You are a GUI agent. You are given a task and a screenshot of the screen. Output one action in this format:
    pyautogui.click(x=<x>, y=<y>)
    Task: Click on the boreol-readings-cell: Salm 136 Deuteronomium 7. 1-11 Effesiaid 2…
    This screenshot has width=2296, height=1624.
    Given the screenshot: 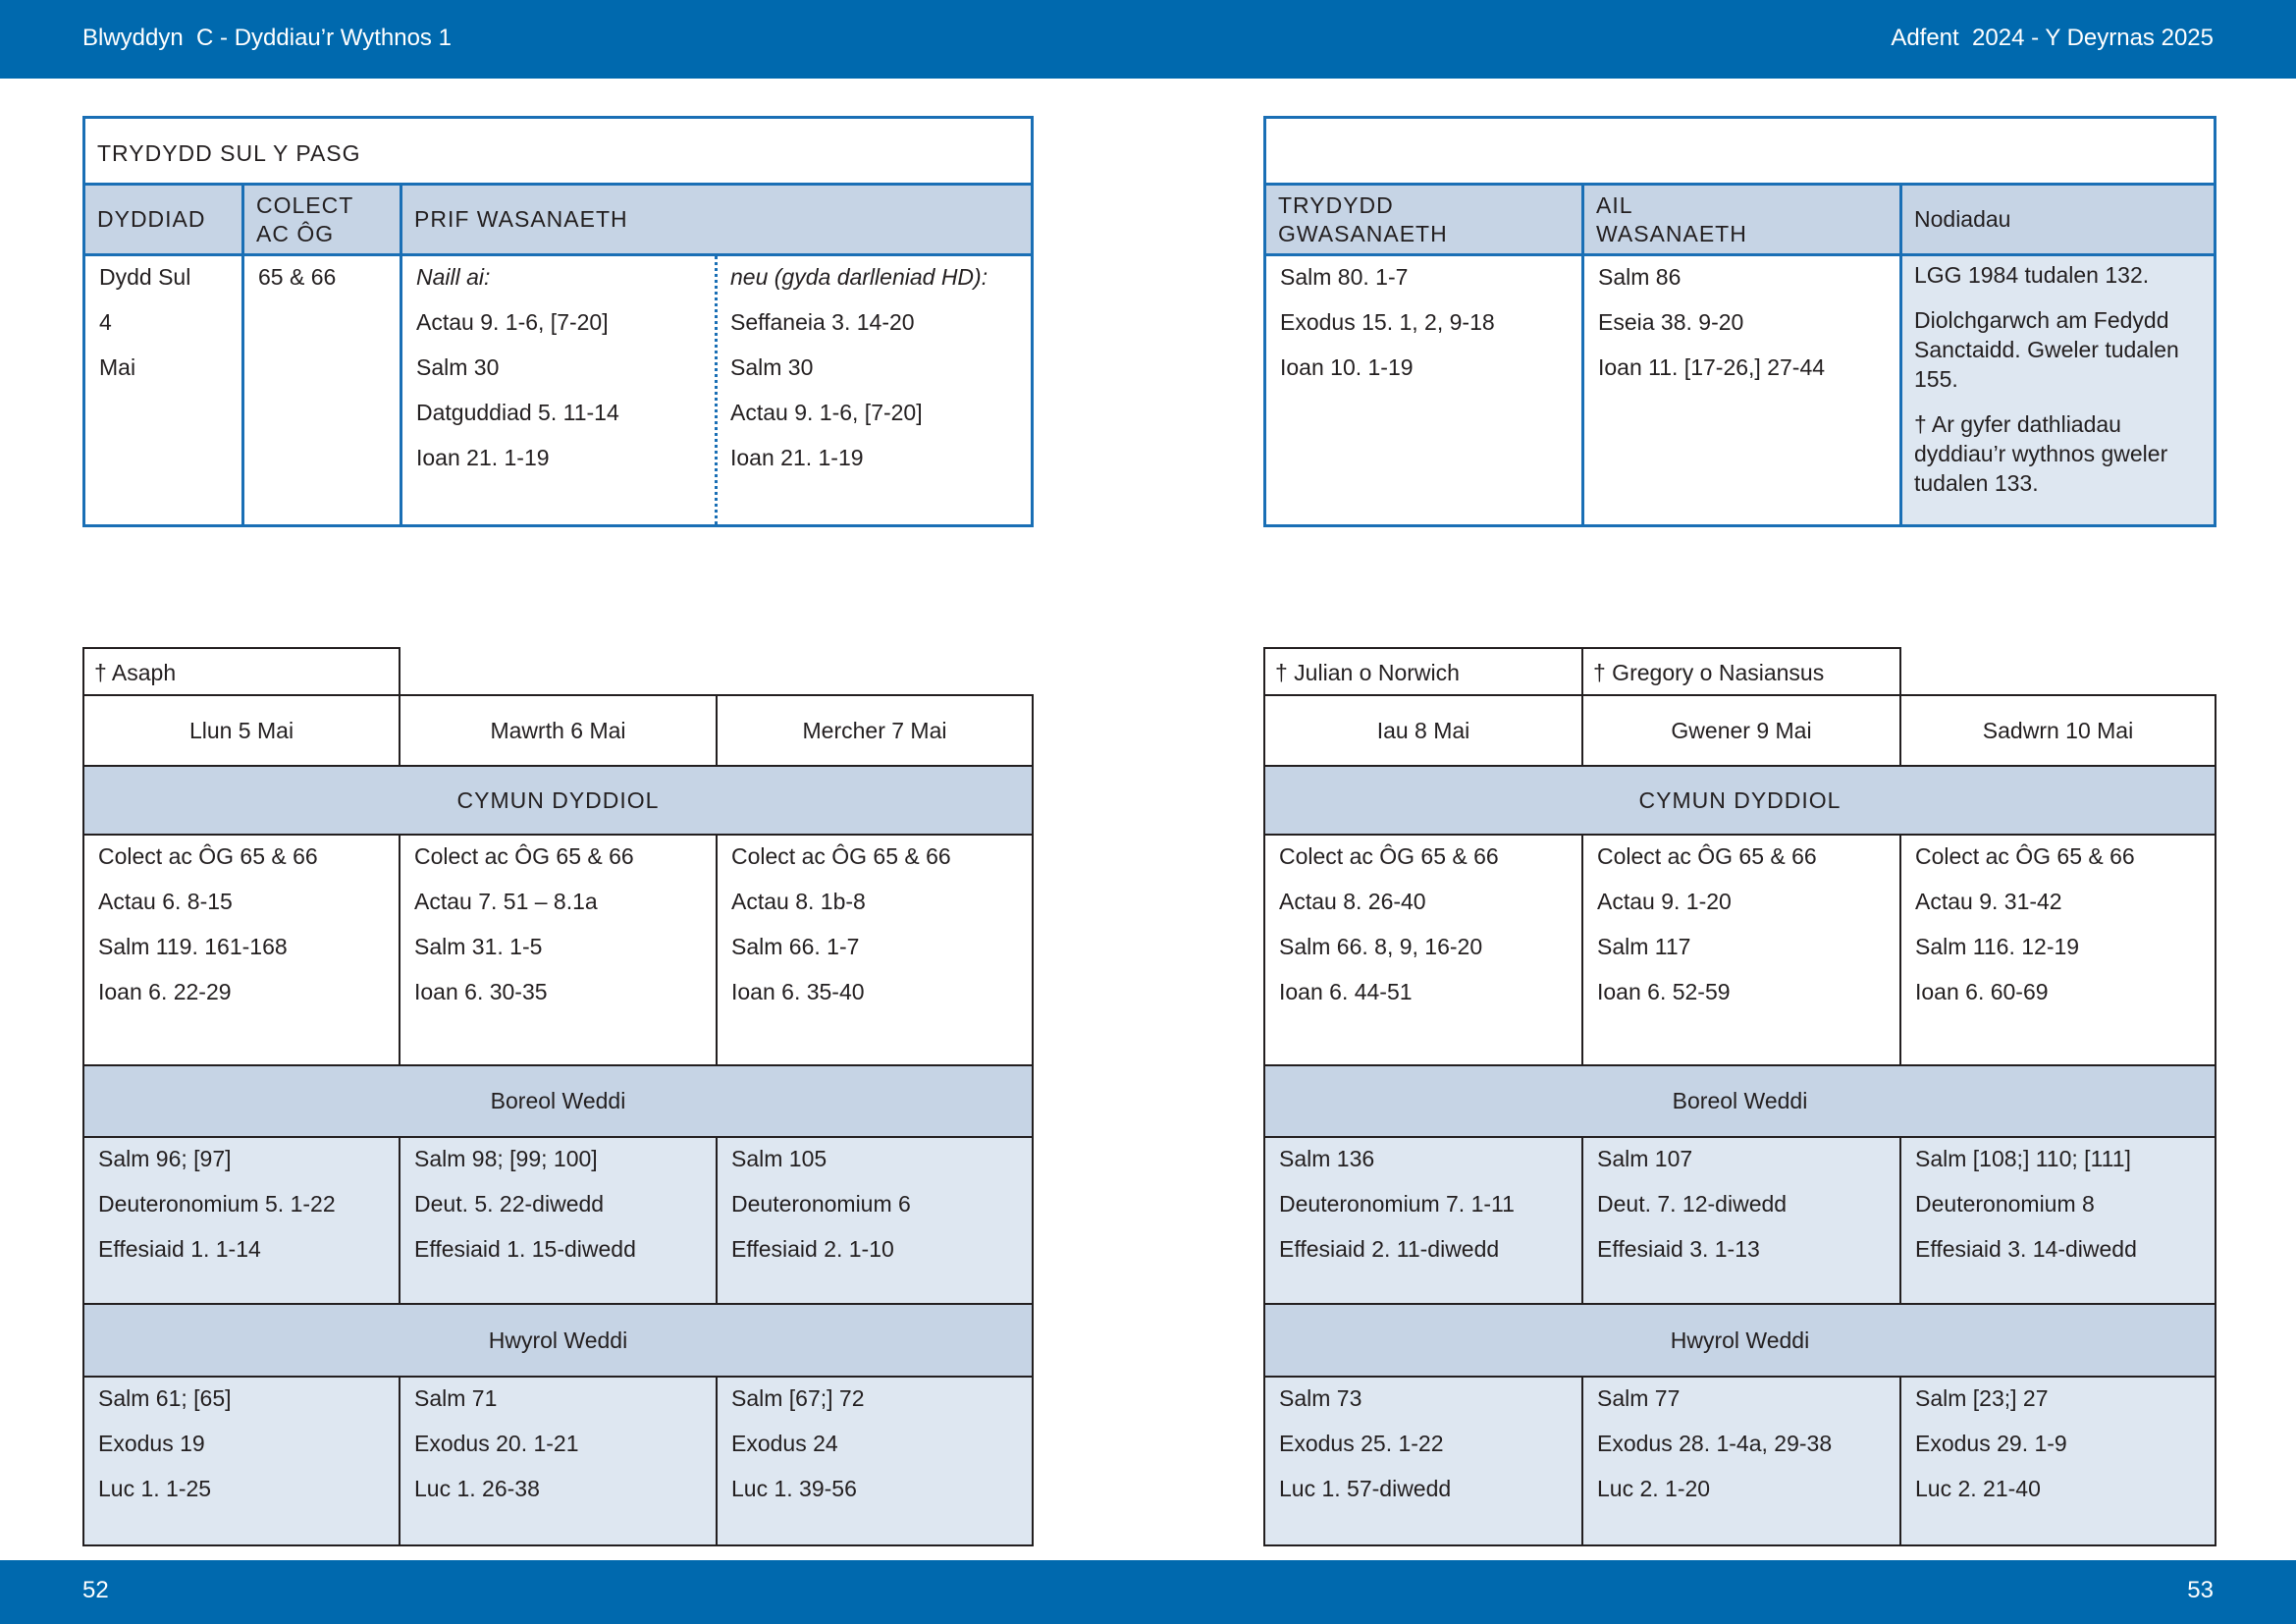 What is the action you would take?
    pyautogui.click(x=1423, y=1220)
    